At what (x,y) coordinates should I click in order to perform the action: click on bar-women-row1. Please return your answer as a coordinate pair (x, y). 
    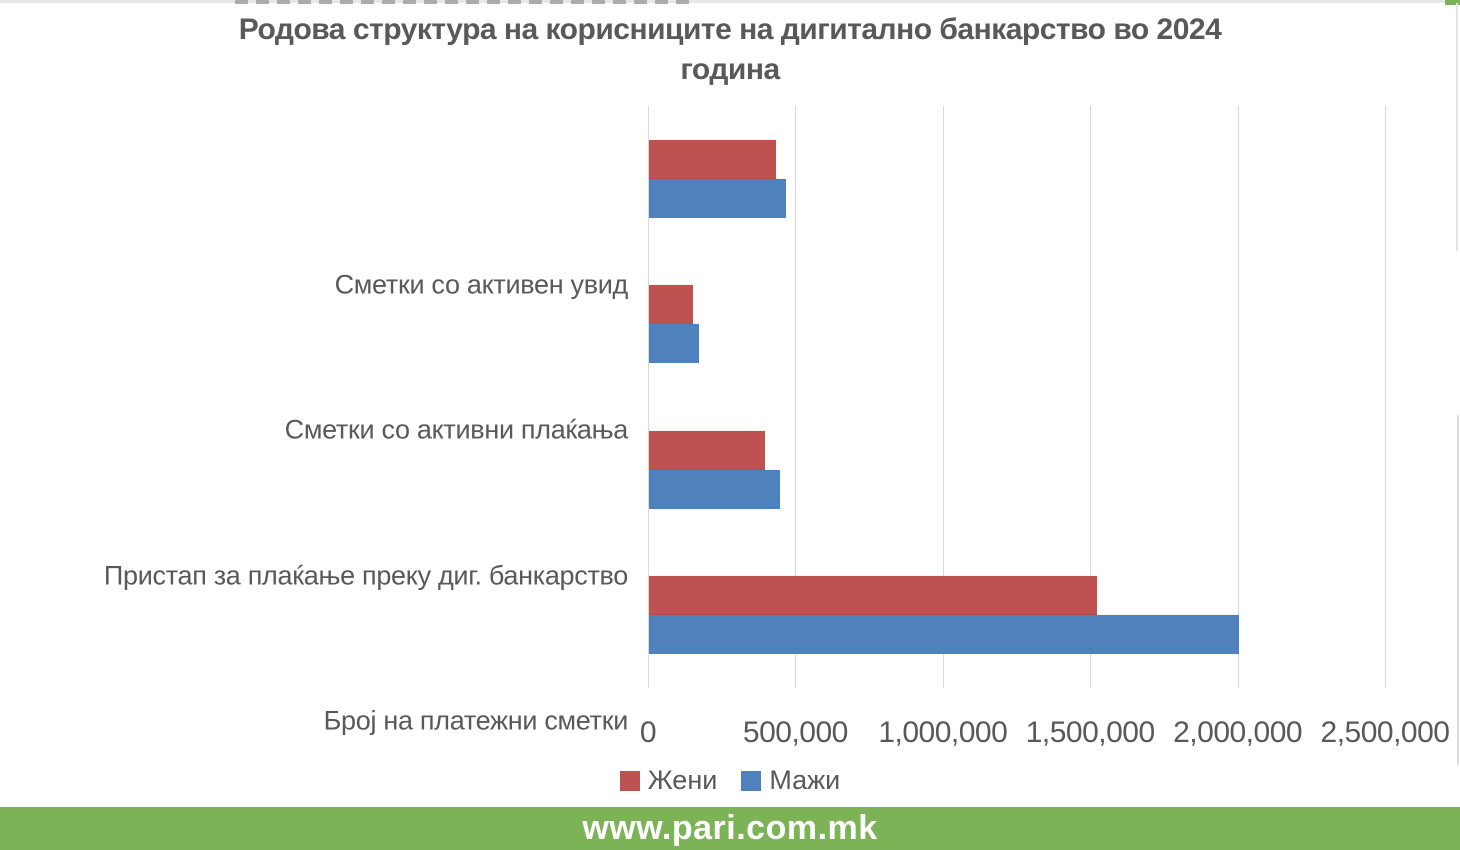
    Looking at the image, I should click on (712, 159).